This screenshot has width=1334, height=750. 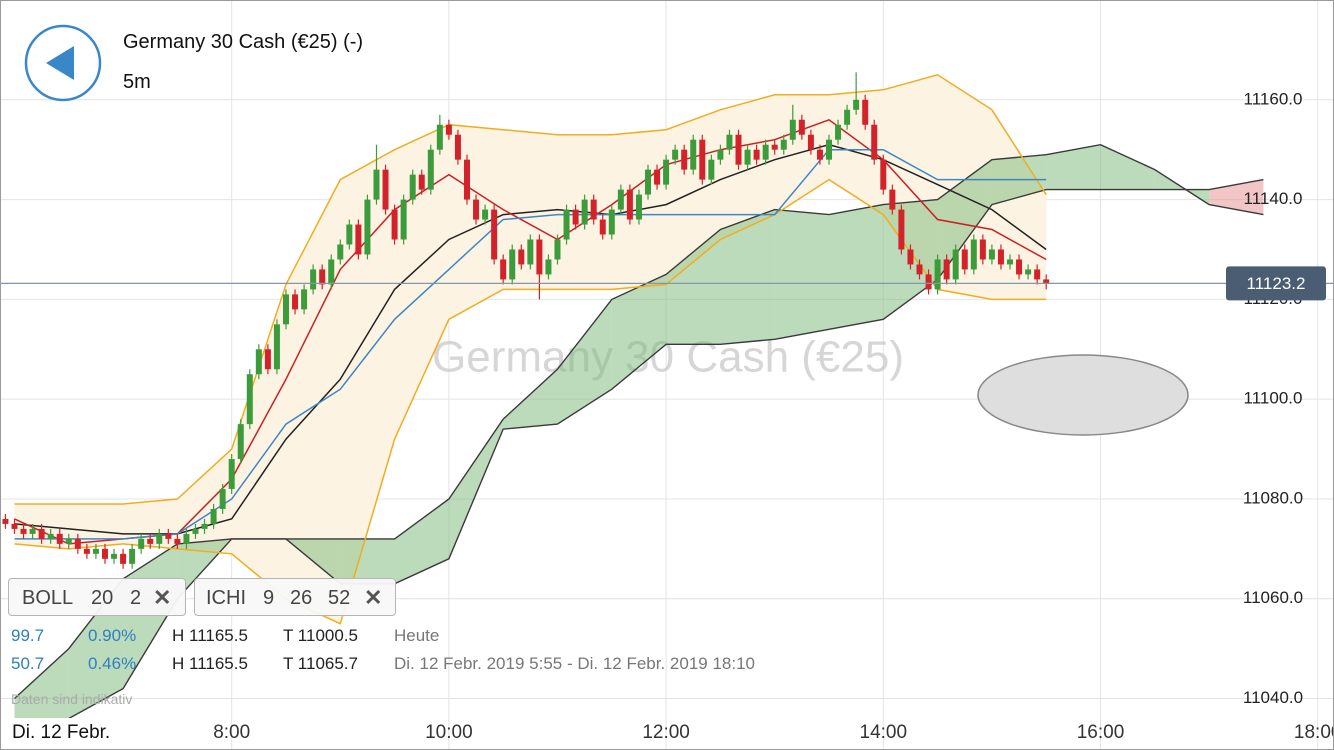 What do you see at coordinates (243, 42) in the screenshot?
I see `instrument-title: Germany 30 Cash (€25) (-)` at bounding box center [243, 42].